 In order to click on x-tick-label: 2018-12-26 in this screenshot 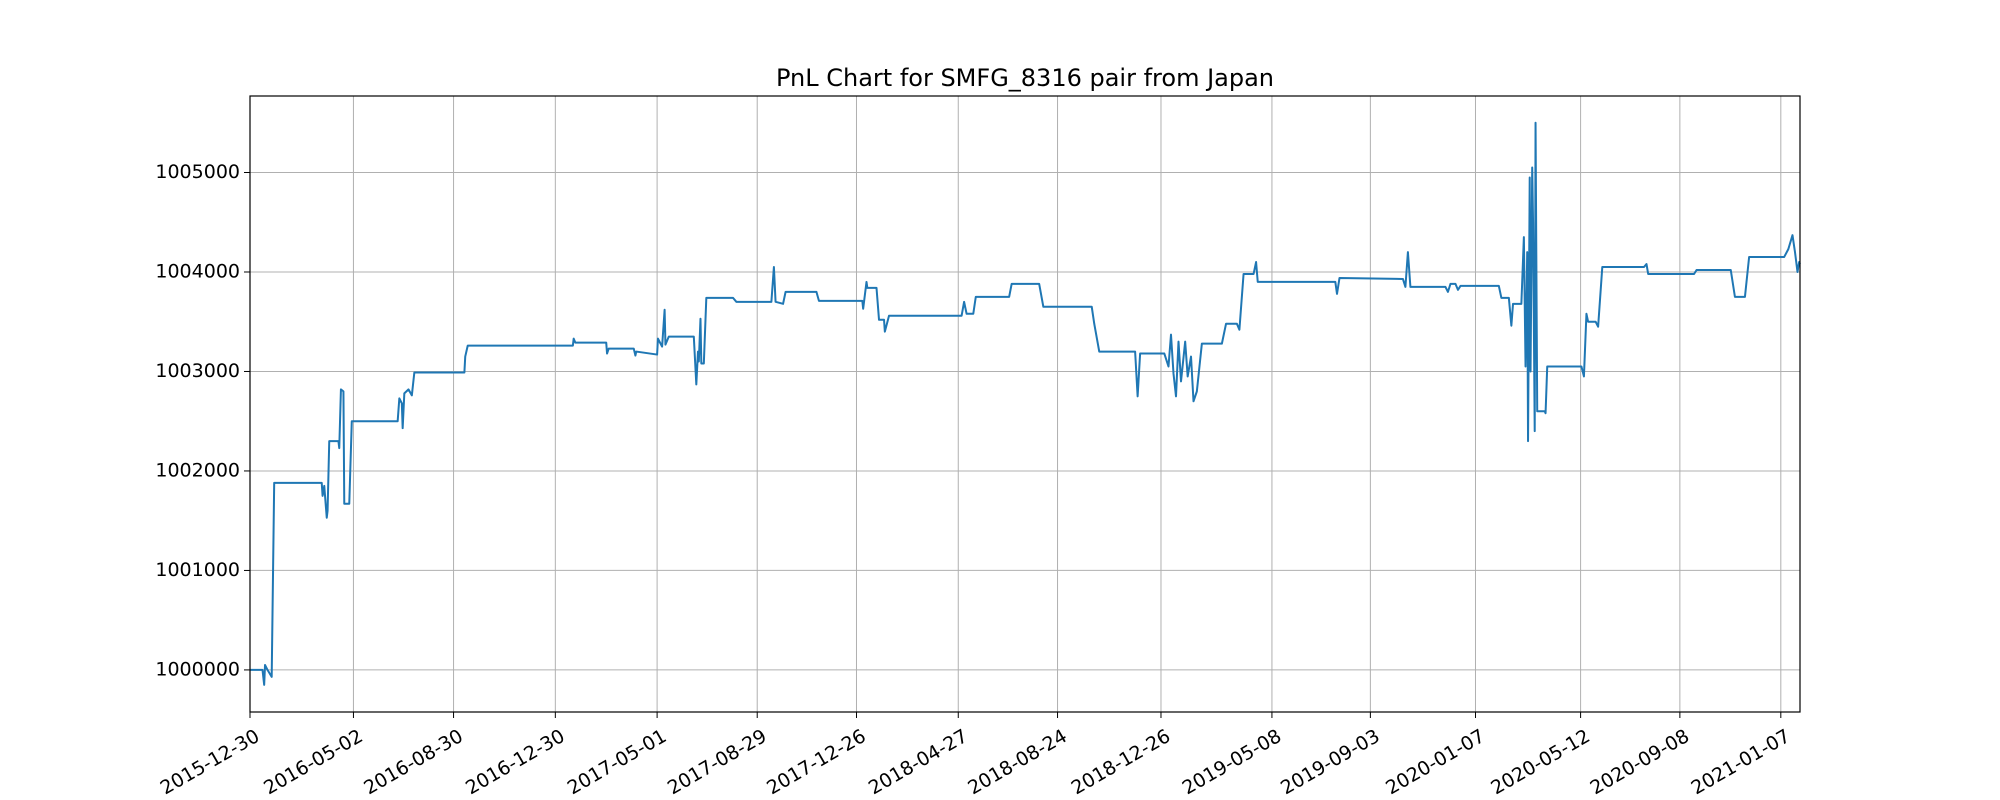, I will do `click(1121, 762)`.